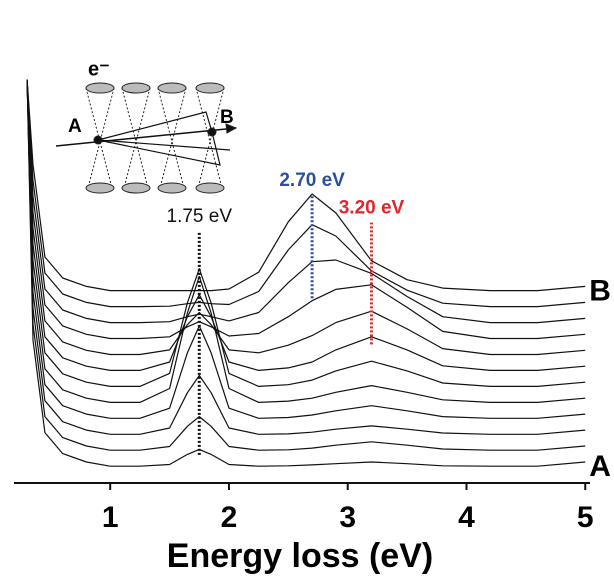 This screenshot has height=585, width=614. I want to click on curve-label: B, so click(600, 290).